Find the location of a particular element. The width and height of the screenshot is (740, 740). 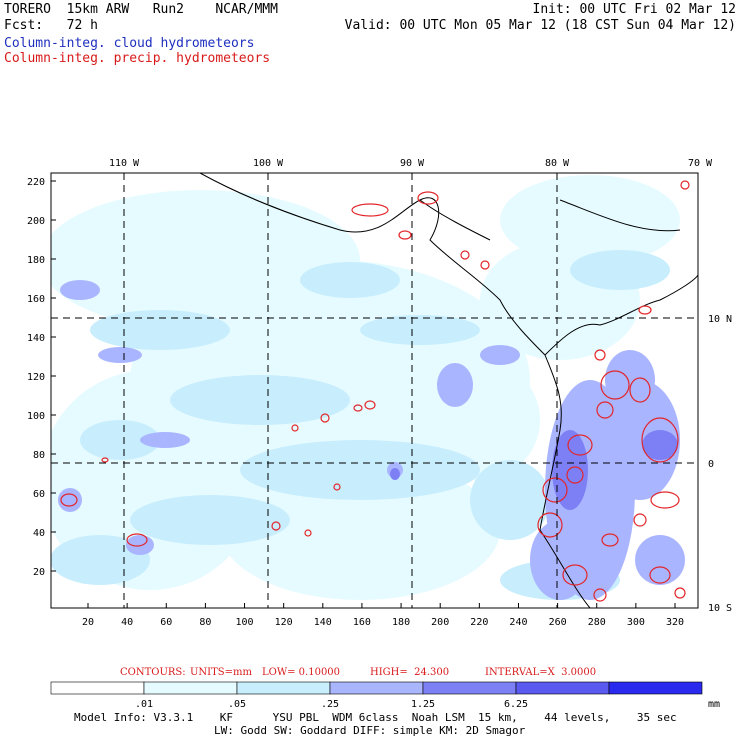

grid-y-label: 140 is located at coordinates (36, 338).